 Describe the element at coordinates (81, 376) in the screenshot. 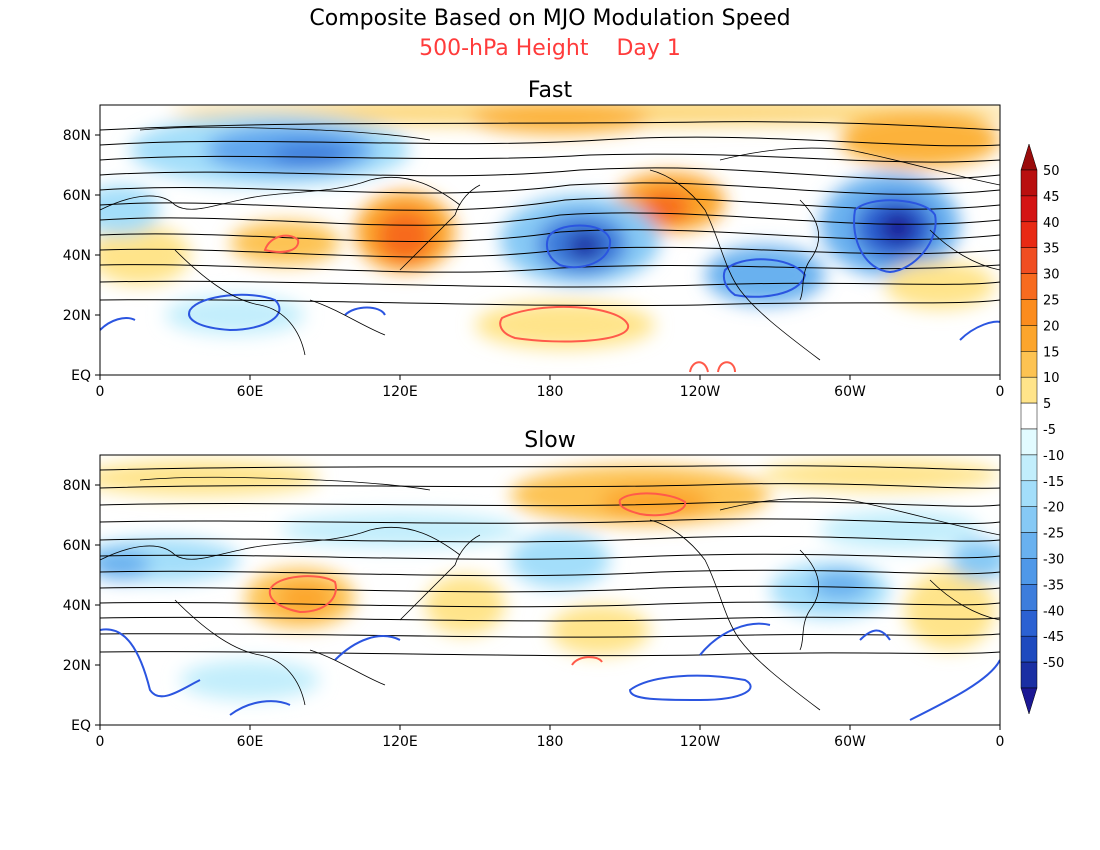

I see `fast-y-tick-label: EQ` at that location.